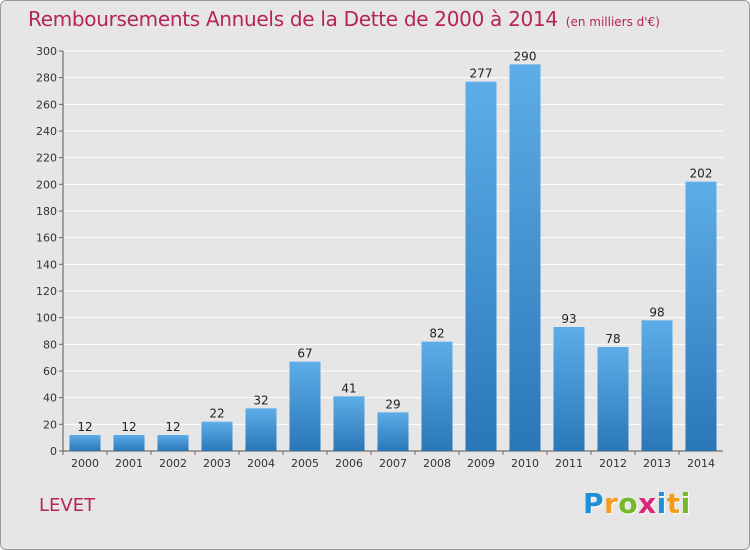 The image size is (750, 550). I want to click on bar-2006, so click(349, 423).